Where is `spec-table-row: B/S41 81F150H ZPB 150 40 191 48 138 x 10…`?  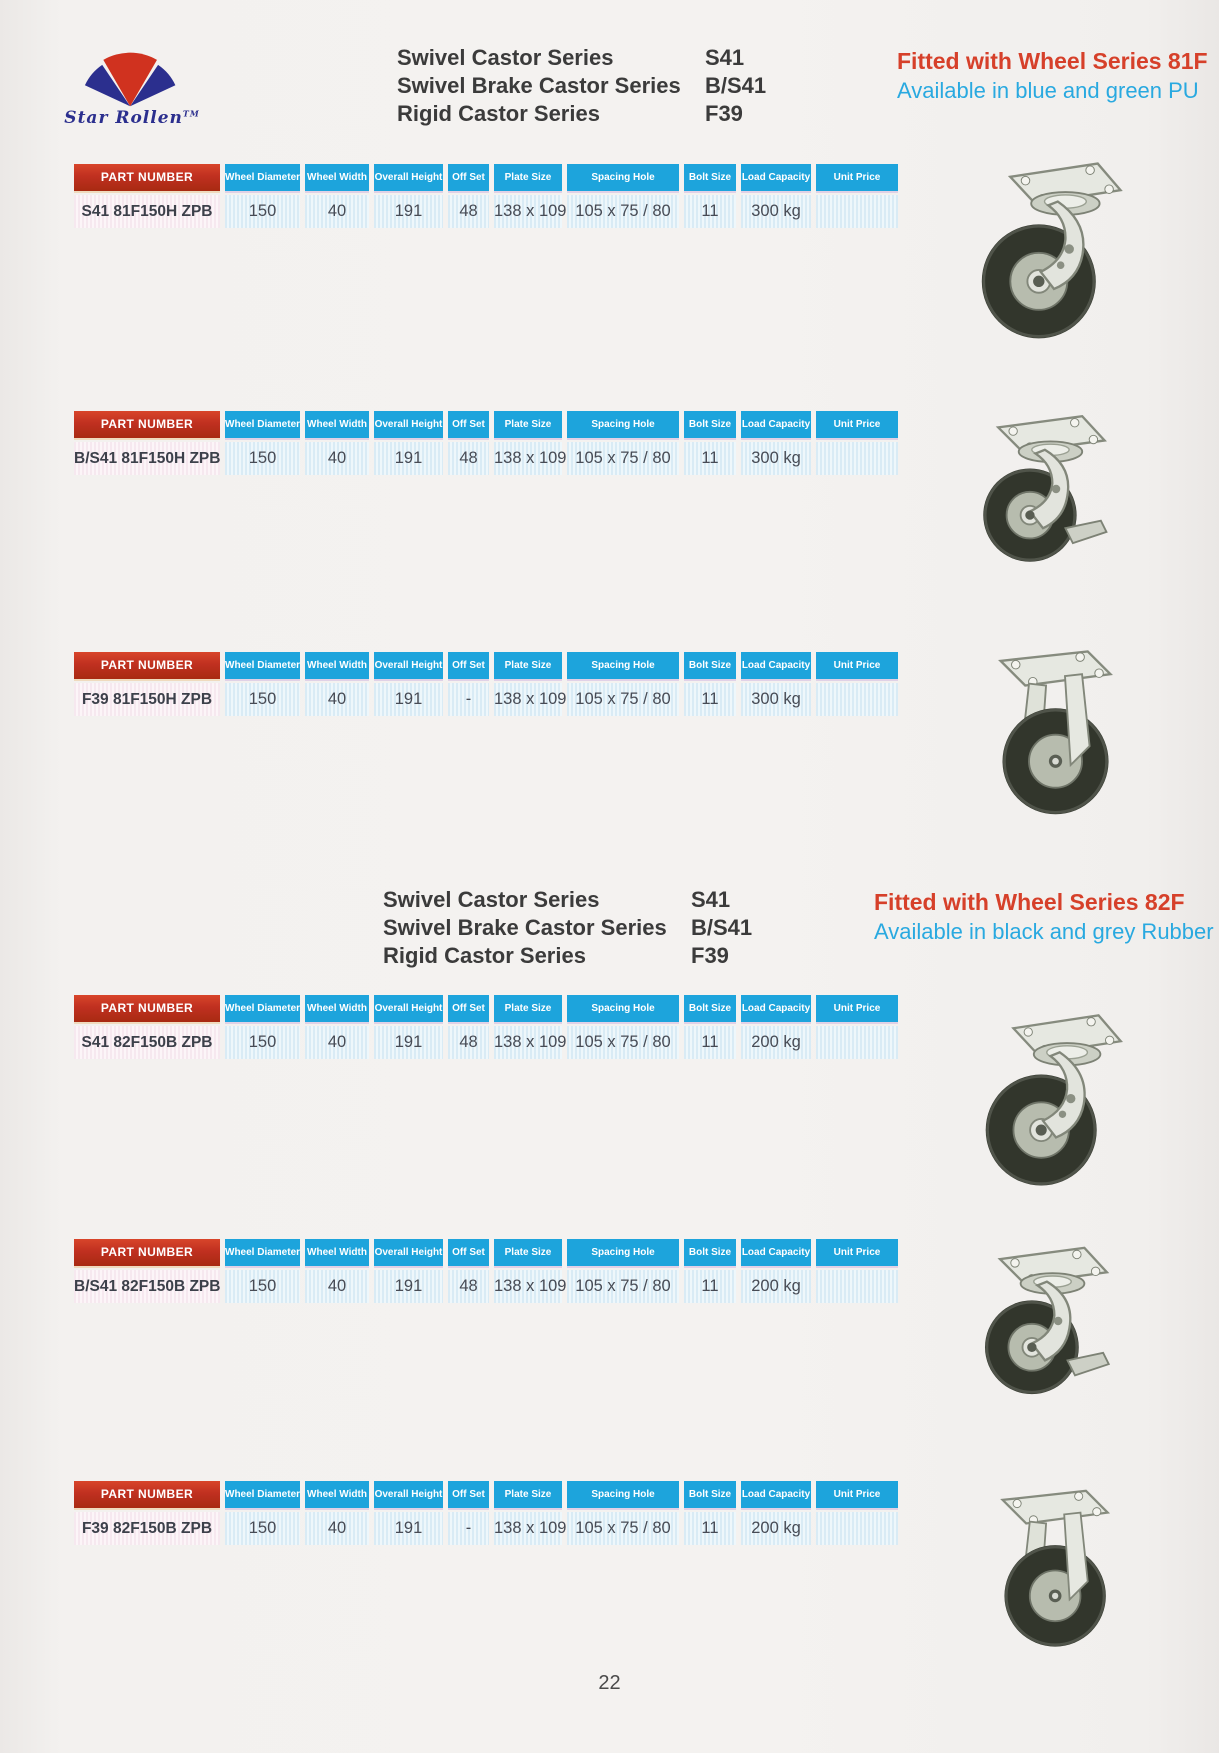
spec-table-row: B/S41 81F150H ZPB 150 40 191 48 138 x 10… is located at coordinates (486, 458).